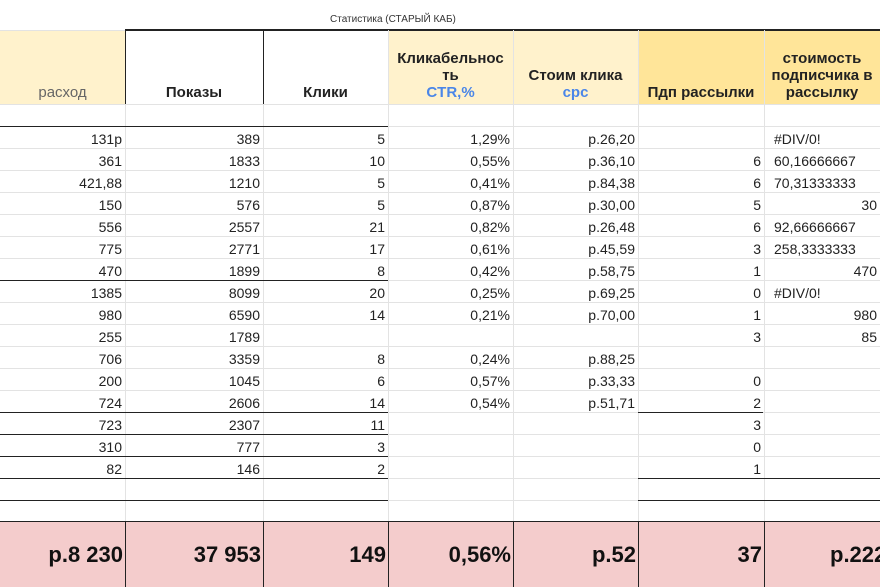  What do you see at coordinates (815, 161) in the screenshot?
I see `cell-cost_sub: 60,16666667` at bounding box center [815, 161].